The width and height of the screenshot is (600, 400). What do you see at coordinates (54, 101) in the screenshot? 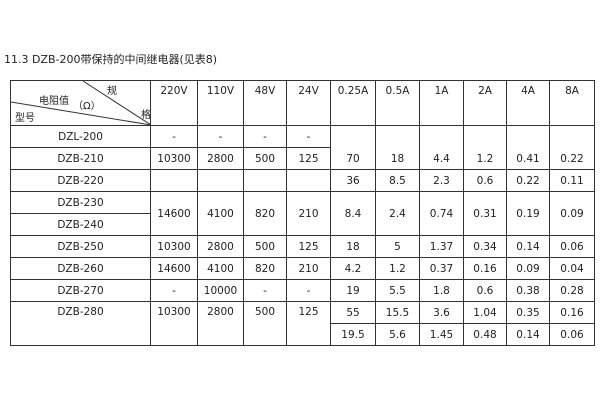
I see `corner-resistance-label: 电阻值` at bounding box center [54, 101].